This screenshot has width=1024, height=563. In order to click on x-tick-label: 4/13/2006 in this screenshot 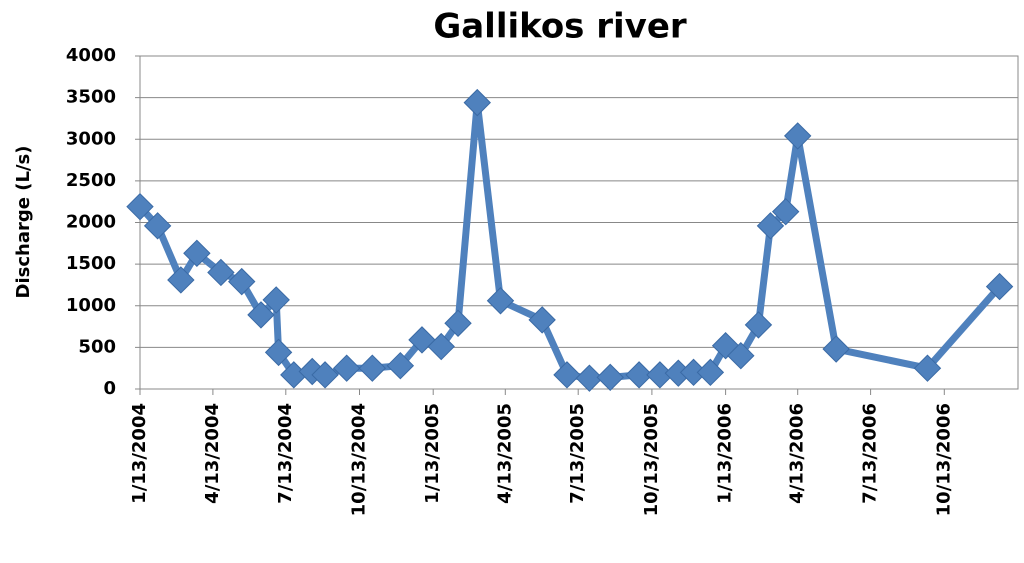, I will do `click(797, 453)`.